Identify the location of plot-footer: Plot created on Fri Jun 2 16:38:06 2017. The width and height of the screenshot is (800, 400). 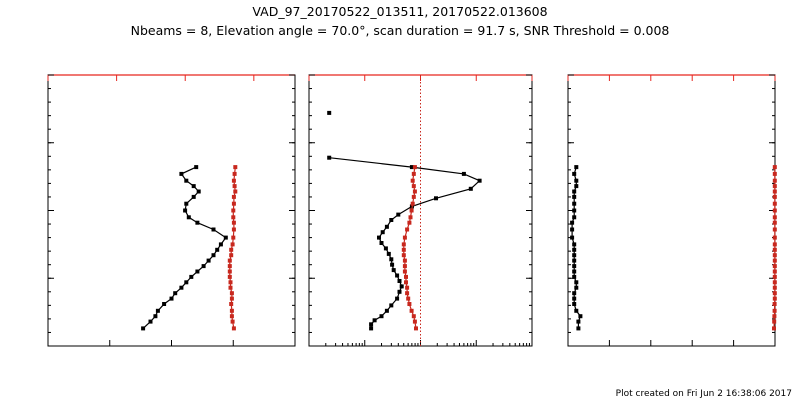
(704, 394).